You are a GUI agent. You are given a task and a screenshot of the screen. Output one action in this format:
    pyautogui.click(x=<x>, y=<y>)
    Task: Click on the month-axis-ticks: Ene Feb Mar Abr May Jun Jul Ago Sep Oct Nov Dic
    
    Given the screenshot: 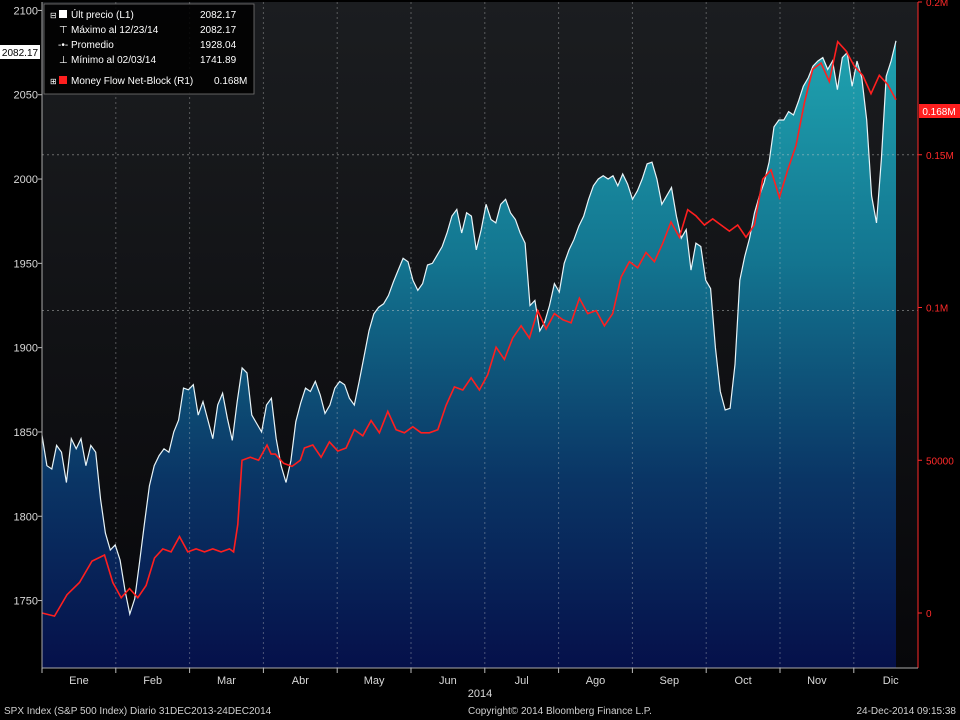 What is the action you would take?
    pyautogui.click(x=470, y=677)
    